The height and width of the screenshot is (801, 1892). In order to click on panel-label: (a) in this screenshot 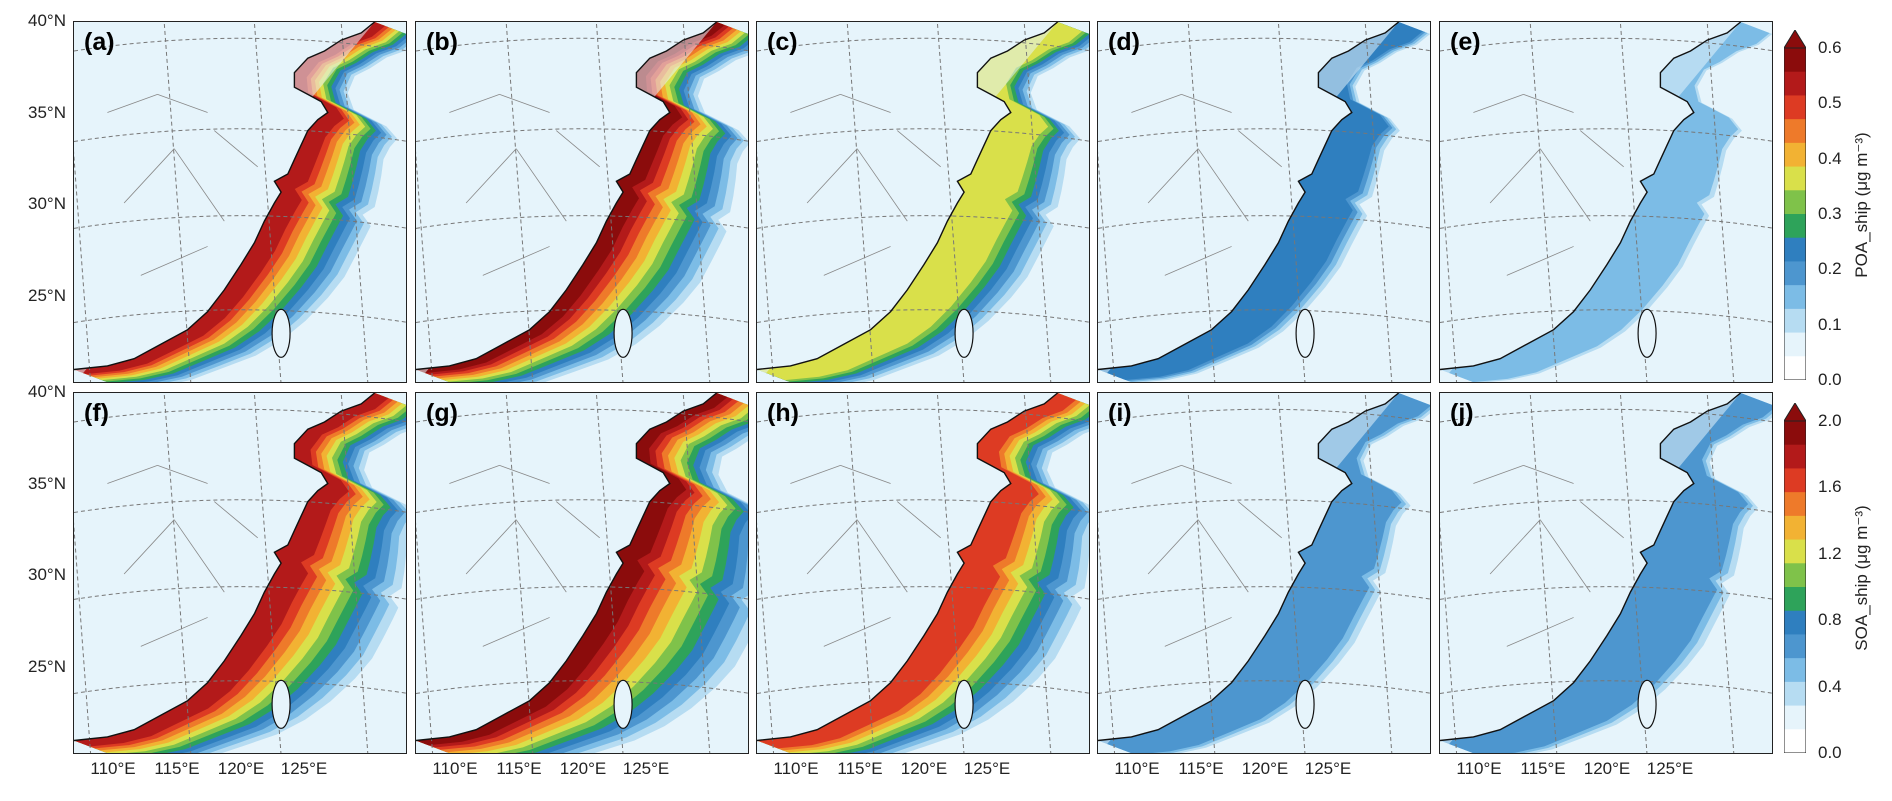, I will do `click(99, 42)`.